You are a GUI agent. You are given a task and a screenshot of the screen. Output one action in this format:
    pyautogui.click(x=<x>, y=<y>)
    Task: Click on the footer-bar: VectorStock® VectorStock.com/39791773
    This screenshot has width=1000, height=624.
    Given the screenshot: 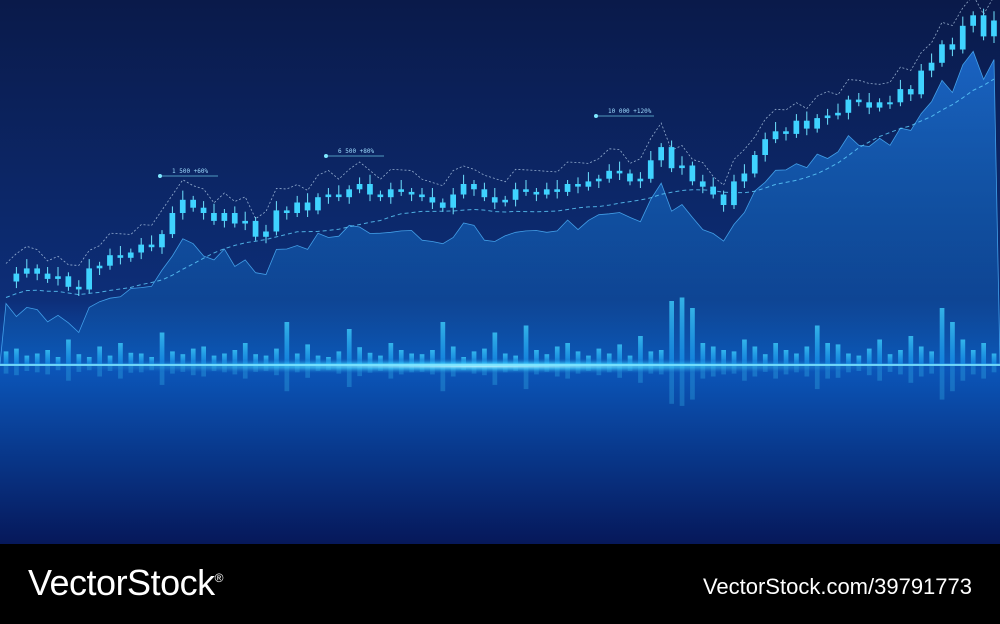 What is the action you would take?
    pyautogui.click(x=500, y=584)
    